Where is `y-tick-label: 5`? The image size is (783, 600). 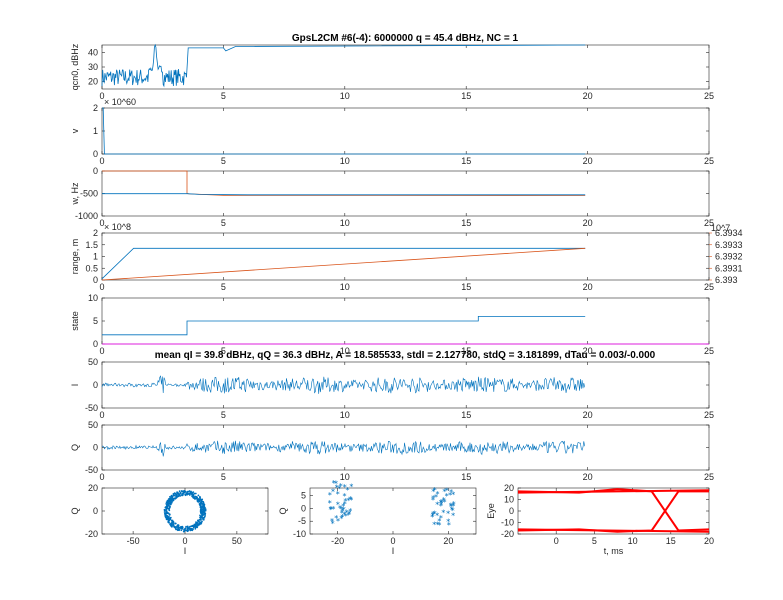
y-tick-label: 5 is located at coordinates (303, 496).